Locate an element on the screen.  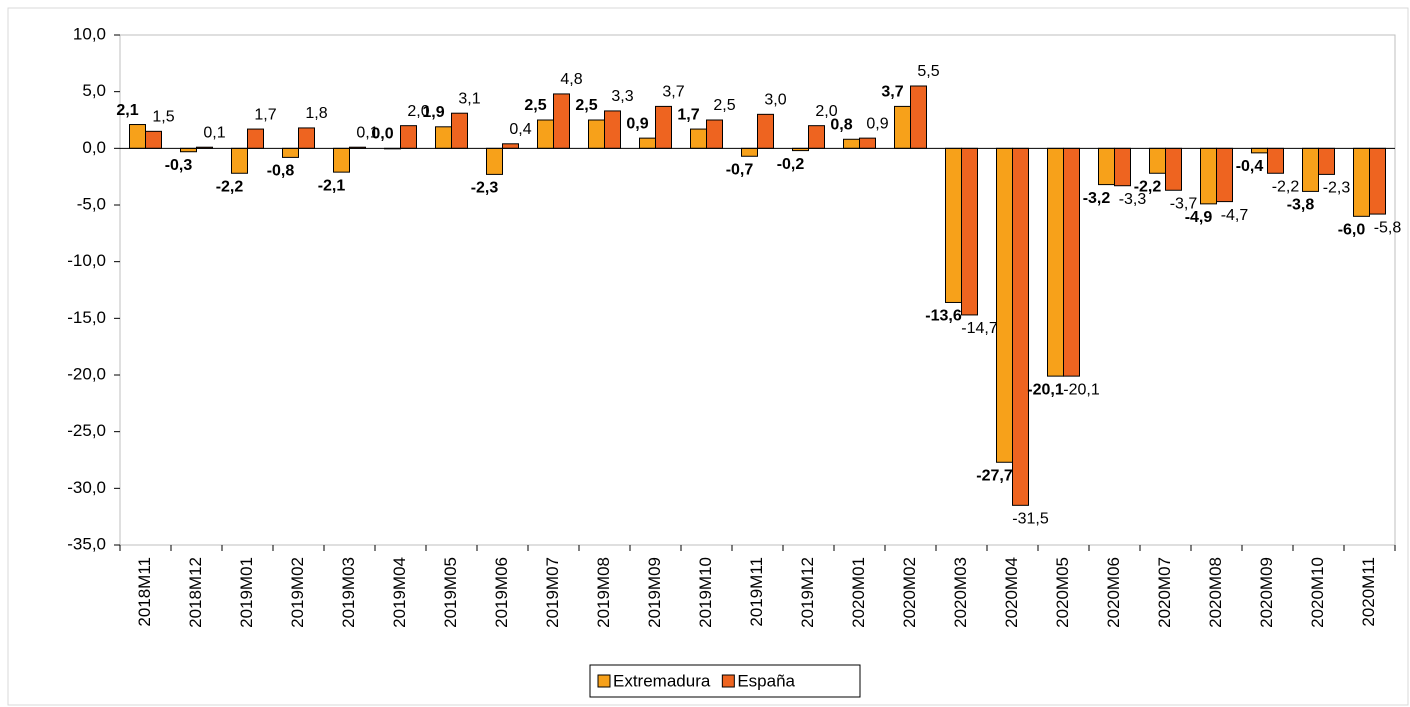
value-label: -0,8 is located at coordinates (281, 171).